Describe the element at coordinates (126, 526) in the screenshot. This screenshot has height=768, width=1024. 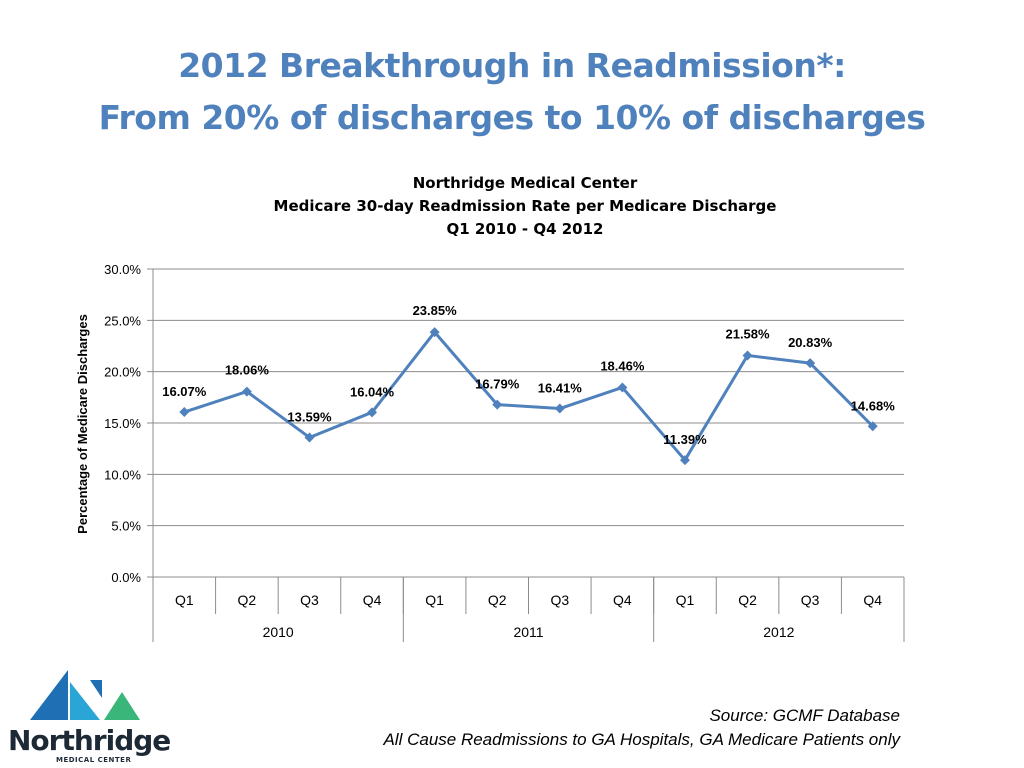
I see `y-tick-label: 5.0%` at that location.